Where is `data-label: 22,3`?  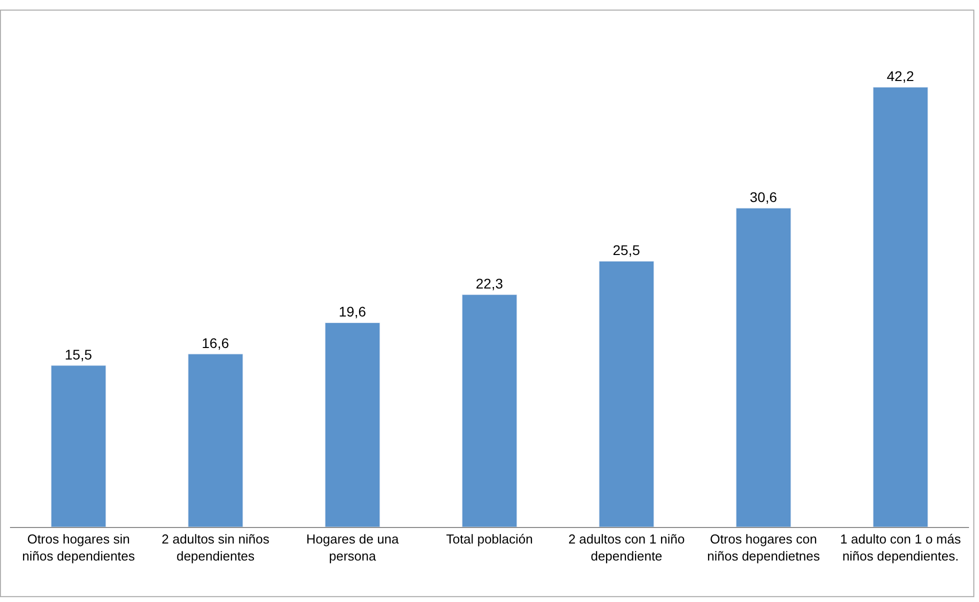
data-label: 22,3 is located at coordinates (490, 284).